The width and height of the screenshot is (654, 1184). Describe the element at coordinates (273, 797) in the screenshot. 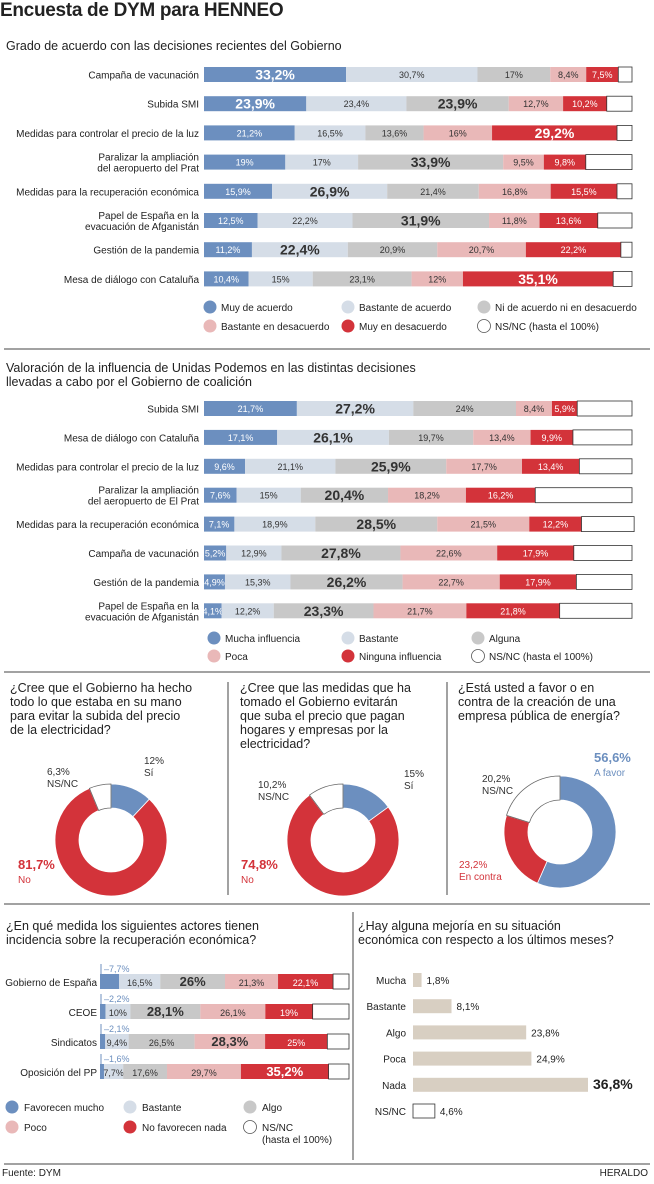

I see `slice-label: NS/NC` at that location.